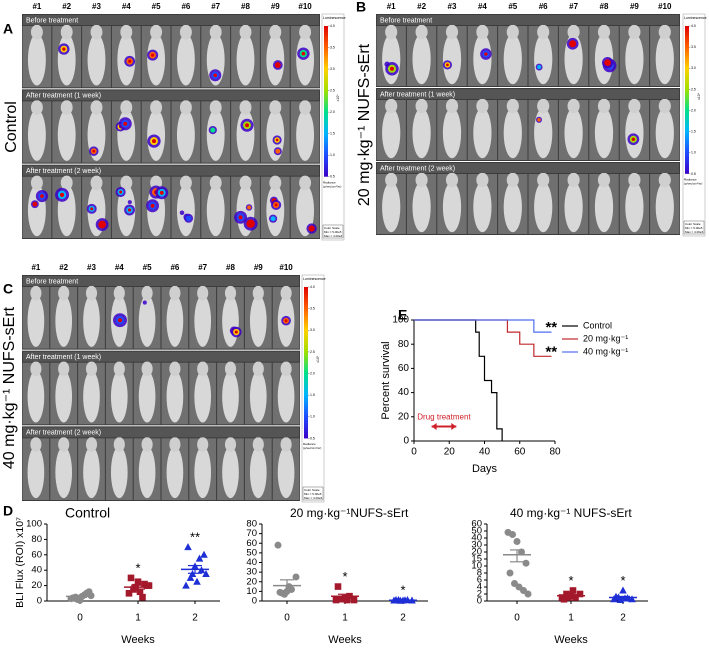 This screenshot has height=660, width=709. I want to click on colorbar-radiance: (p/sec/cm²/sr), so click(693, 184).